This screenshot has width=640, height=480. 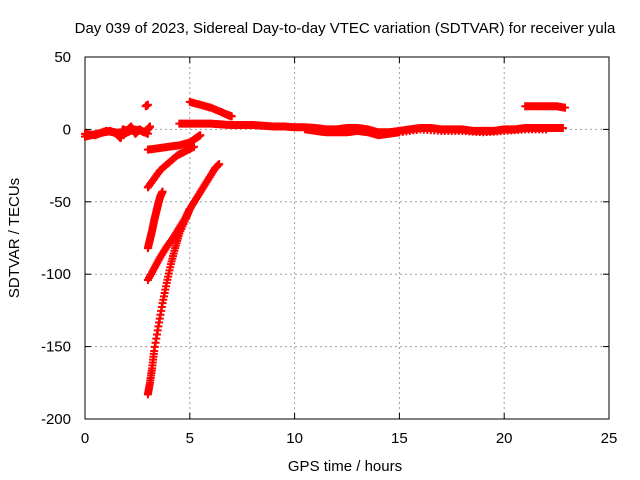 What do you see at coordinates (210, 109) in the screenshot?
I see `series-descending-short` at bounding box center [210, 109].